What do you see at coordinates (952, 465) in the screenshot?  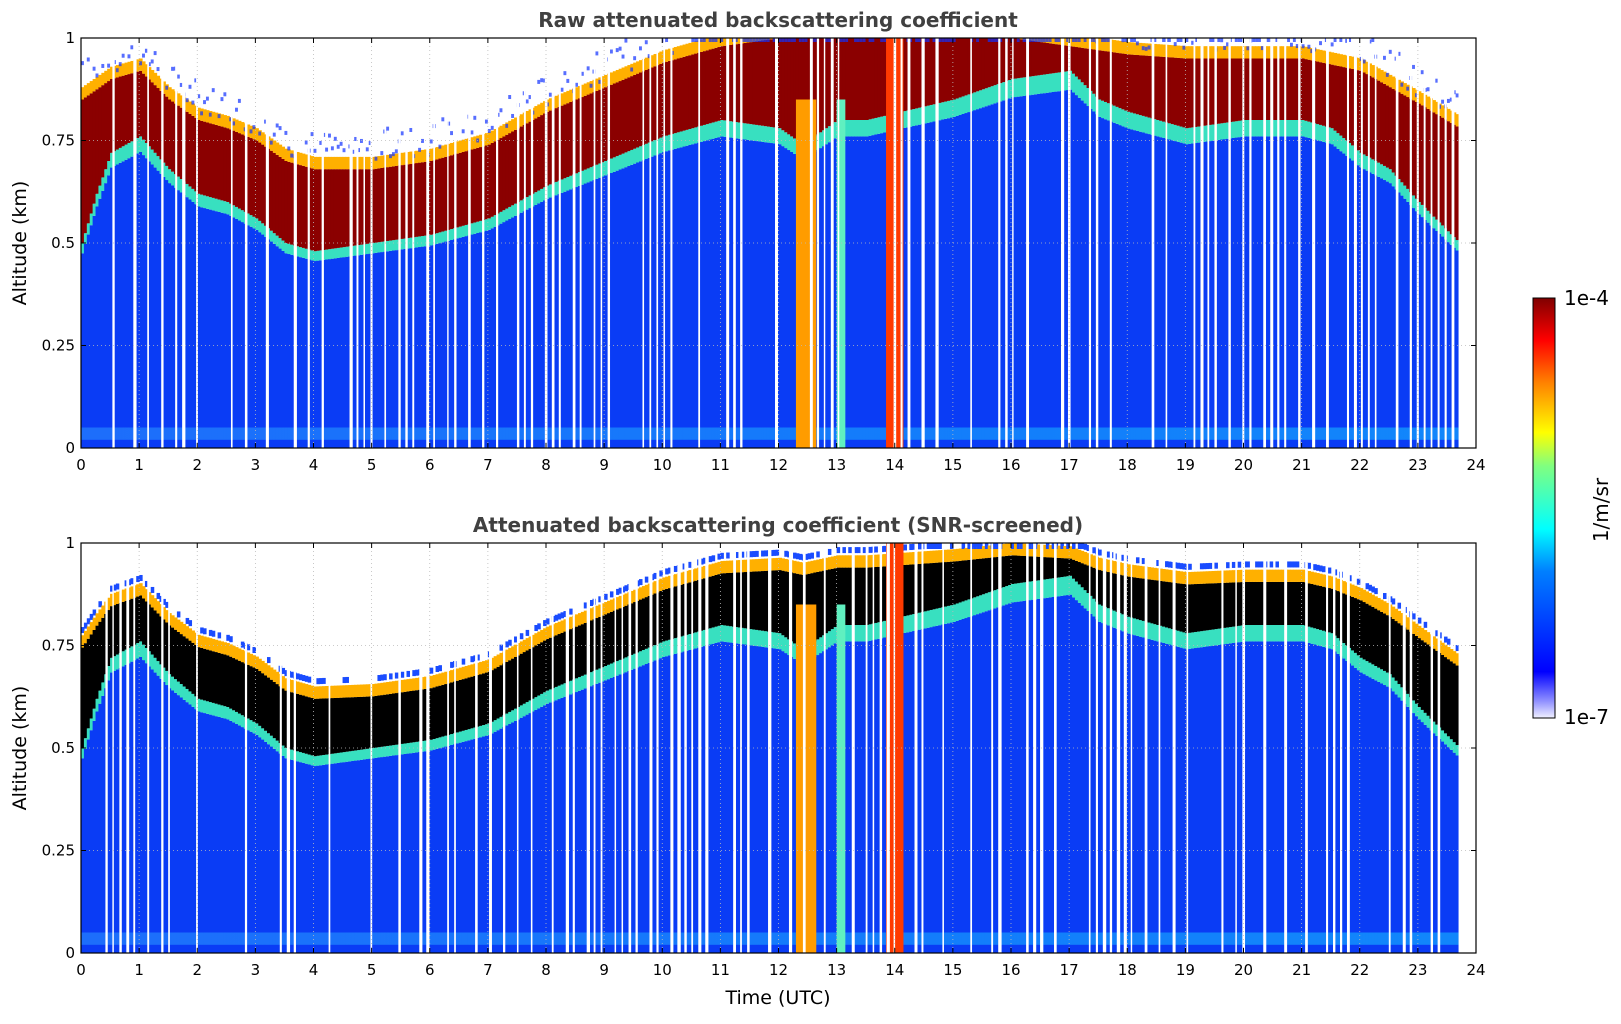 I see `x-tick-label: 15` at bounding box center [952, 465].